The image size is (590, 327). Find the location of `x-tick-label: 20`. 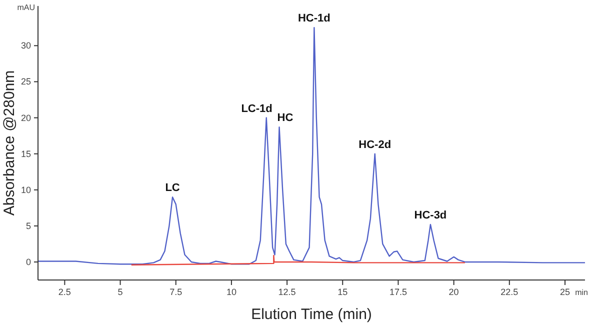

x-tick-label: 20 is located at coordinates (453, 292).